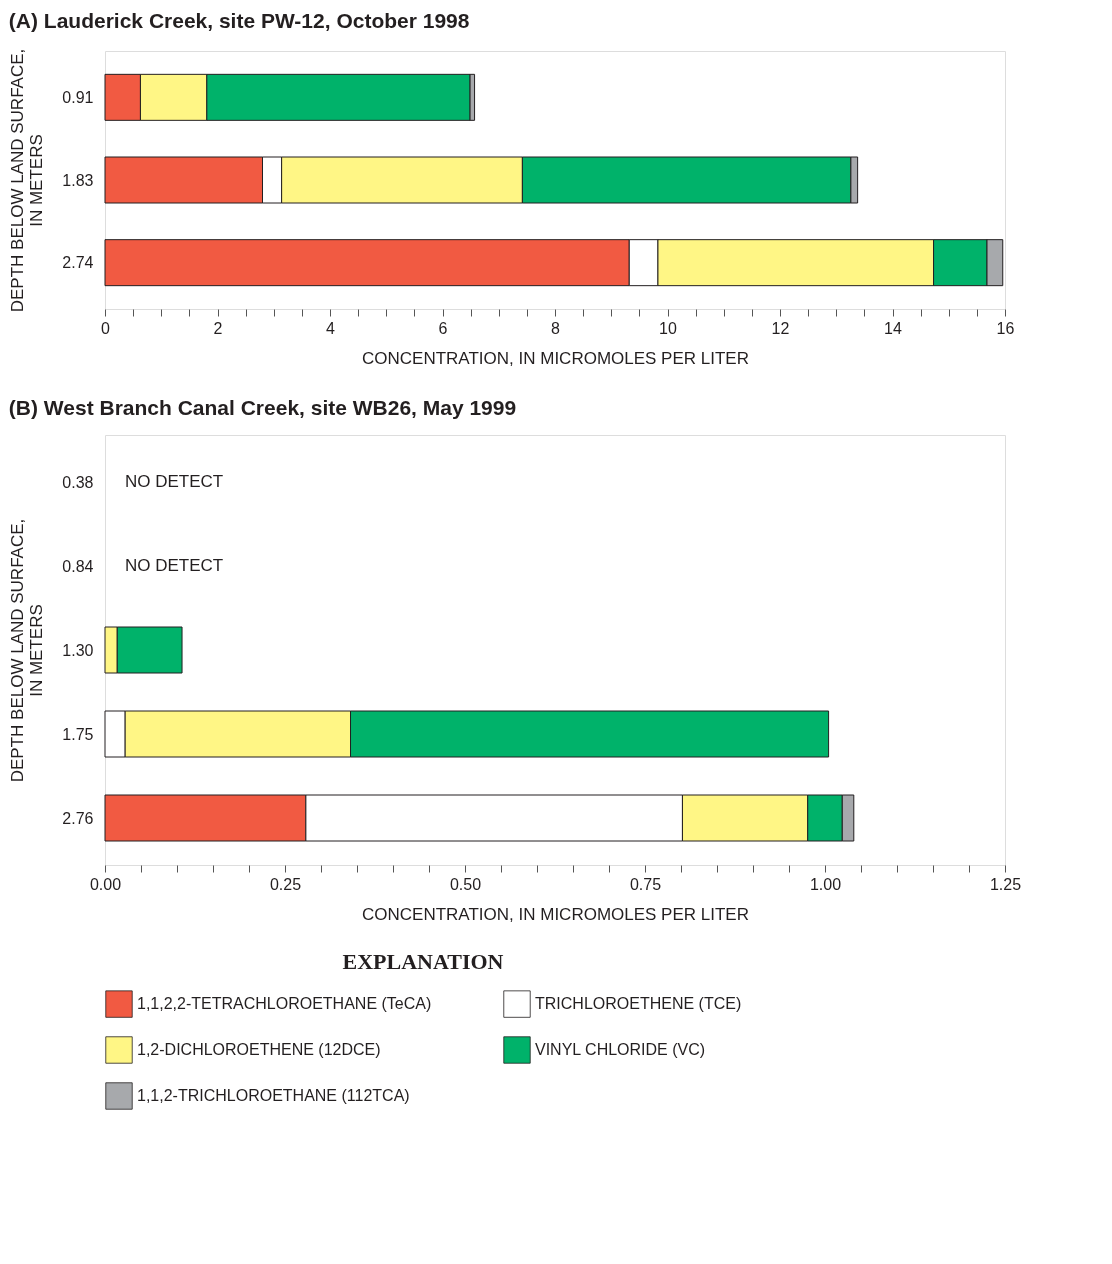 Image resolution: width=1112 pixels, height=1264 pixels. I want to click on y-tick-label: 1.83, so click(78, 180).